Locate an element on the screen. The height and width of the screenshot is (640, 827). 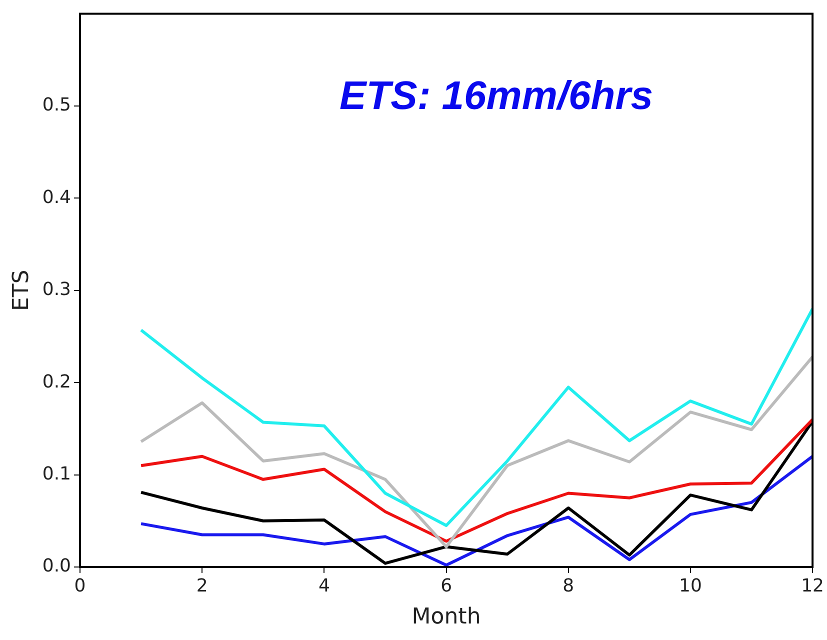
x-axis-title: Month is located at coordinates (446, 617).